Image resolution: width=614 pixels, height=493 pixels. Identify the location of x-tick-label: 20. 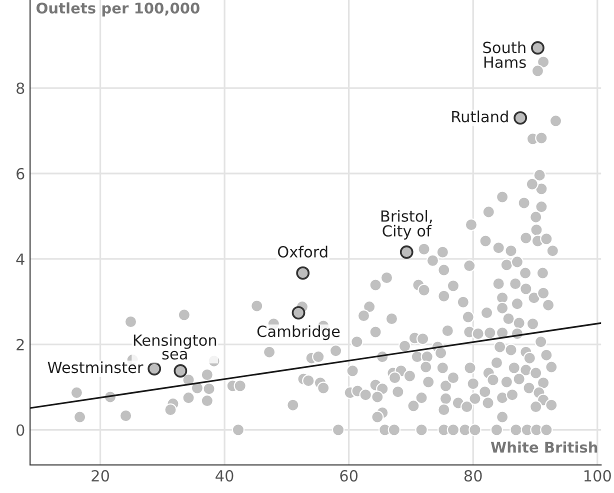
(101, 476).